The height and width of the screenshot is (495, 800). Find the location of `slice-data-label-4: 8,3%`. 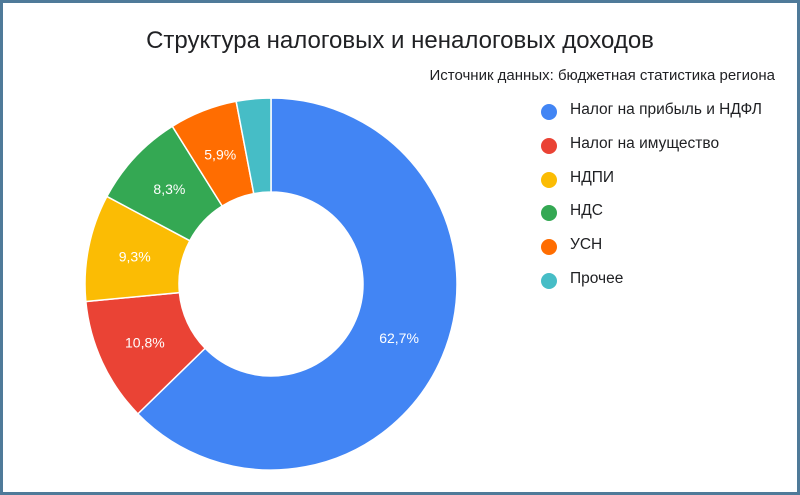

slice-data-label-4: 8,3% is located at coordinates (169, 189).